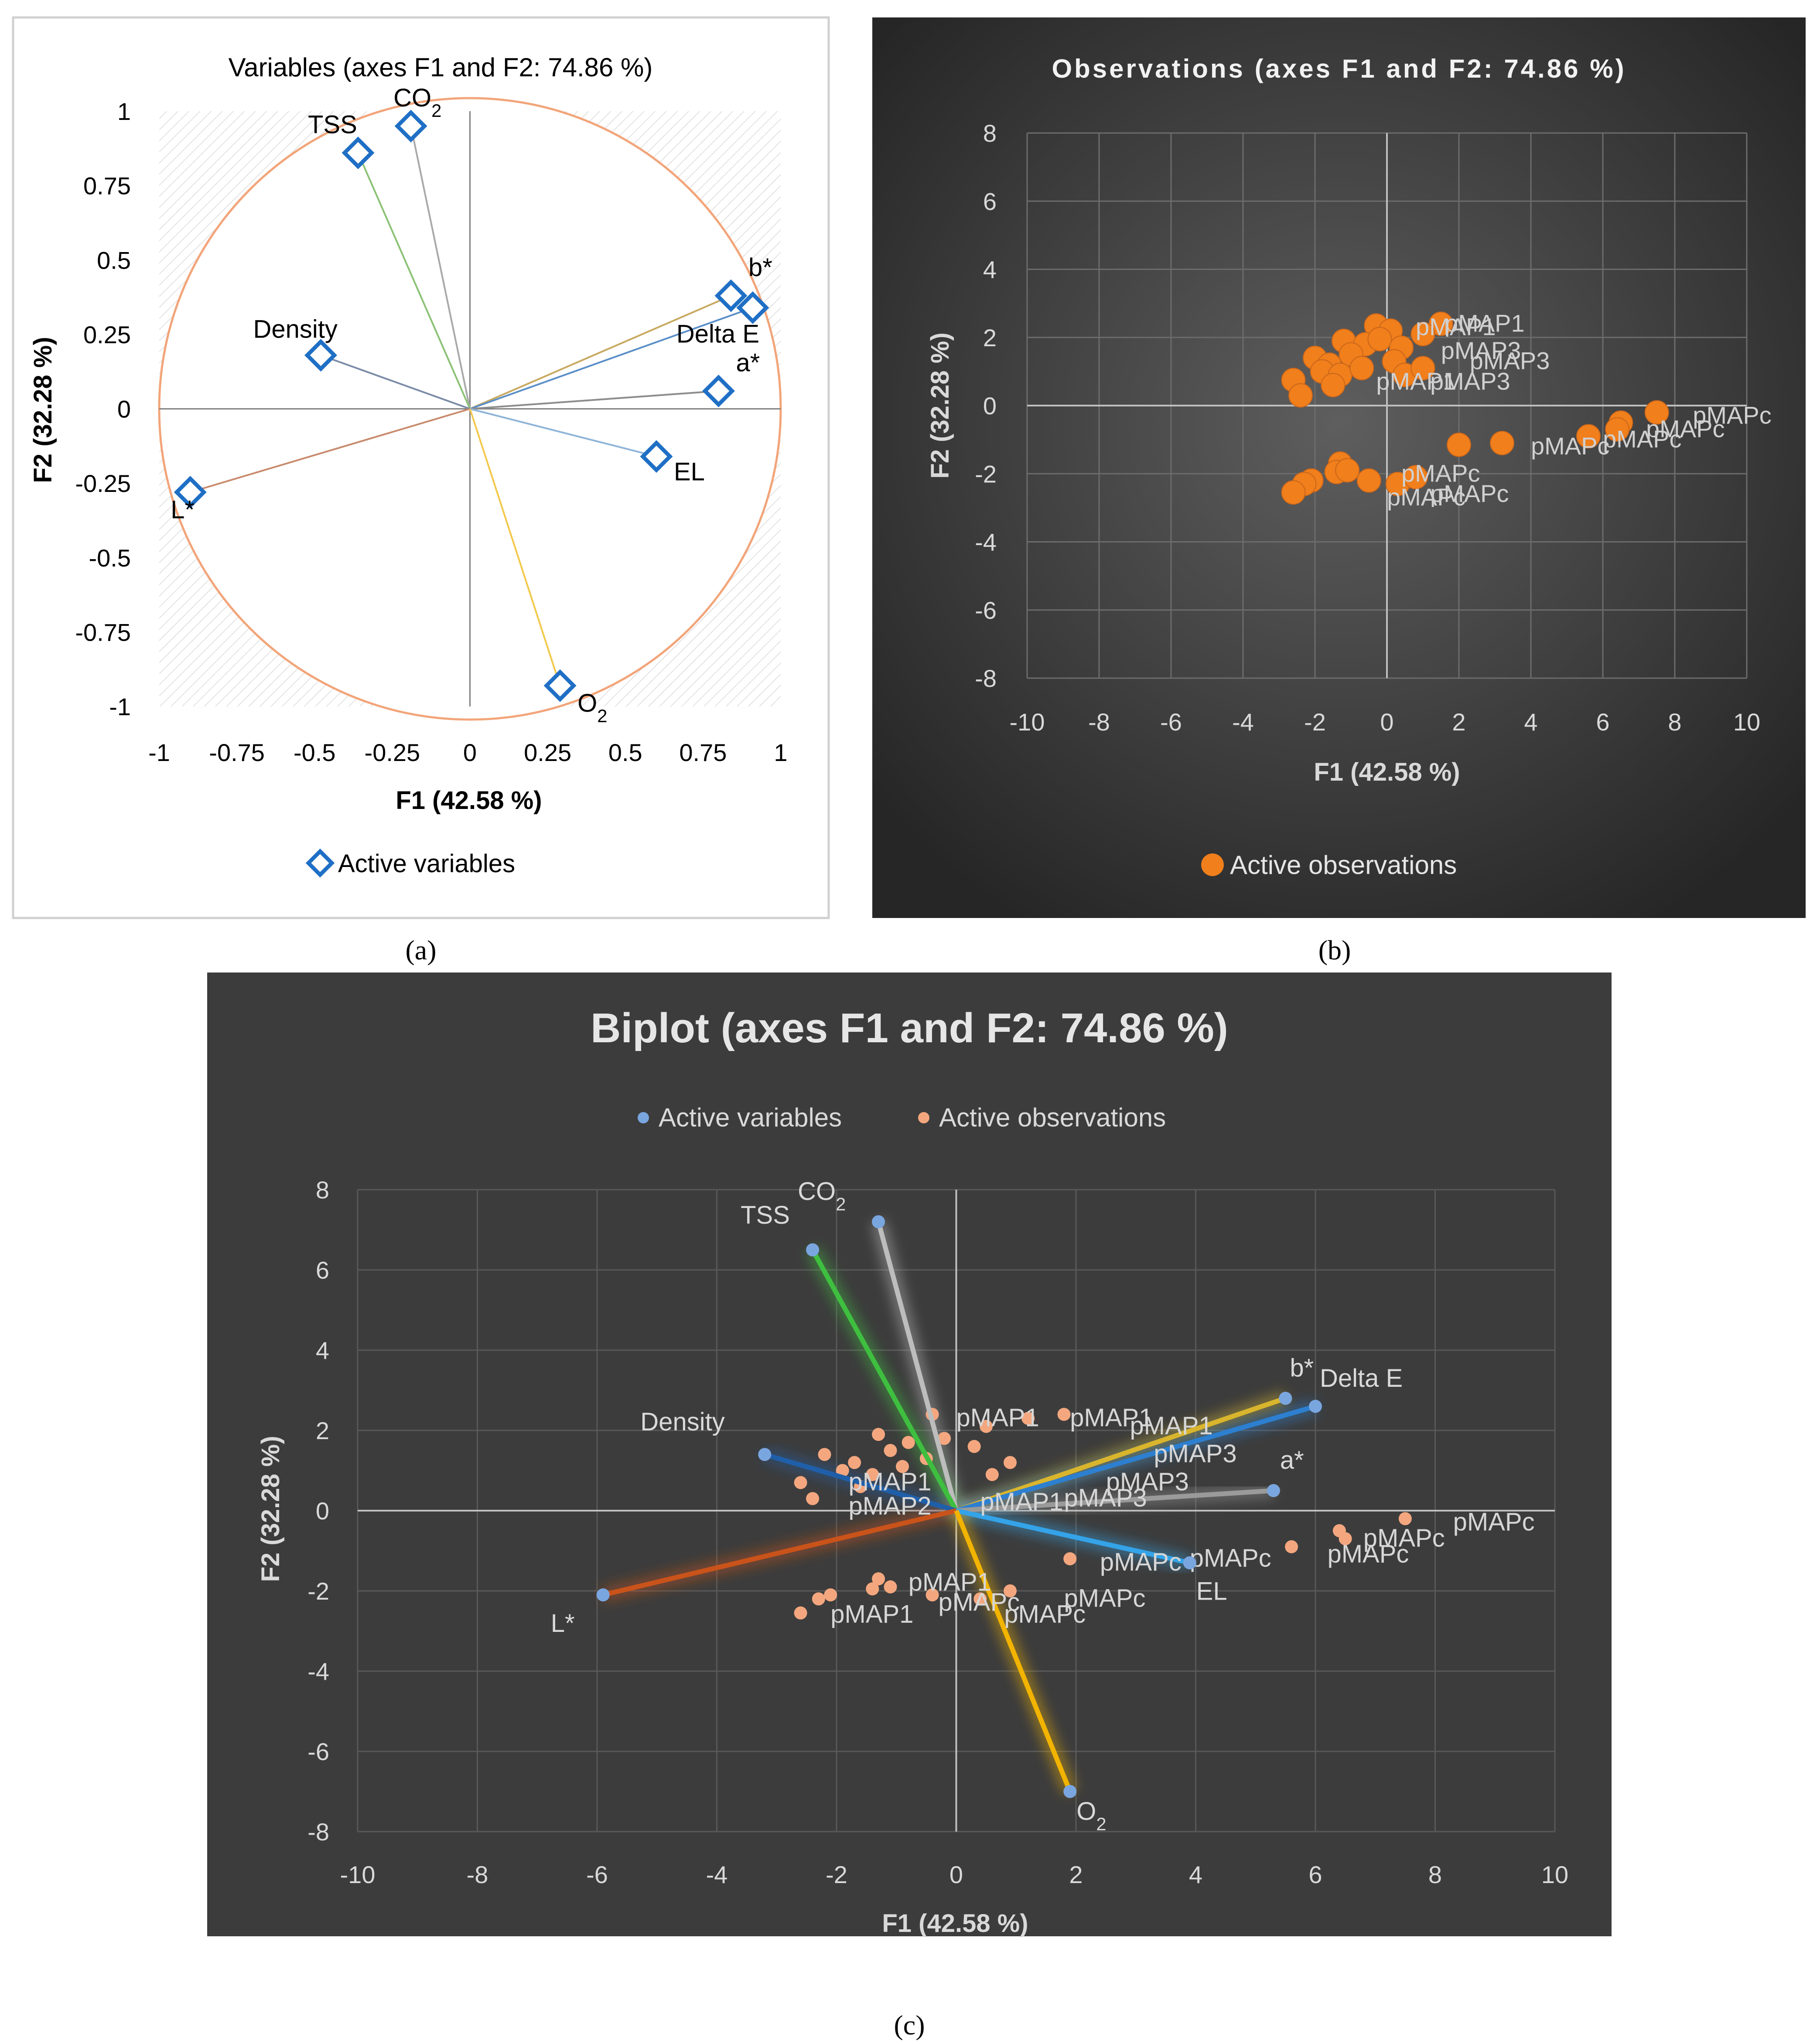 This screenshot has width=1810, height=2044. Describe the element at coordinates (910, 1028) in the screenshot. I see `chart-title: Biplot (axes F1 and F2: 74.86 %)` at that location.